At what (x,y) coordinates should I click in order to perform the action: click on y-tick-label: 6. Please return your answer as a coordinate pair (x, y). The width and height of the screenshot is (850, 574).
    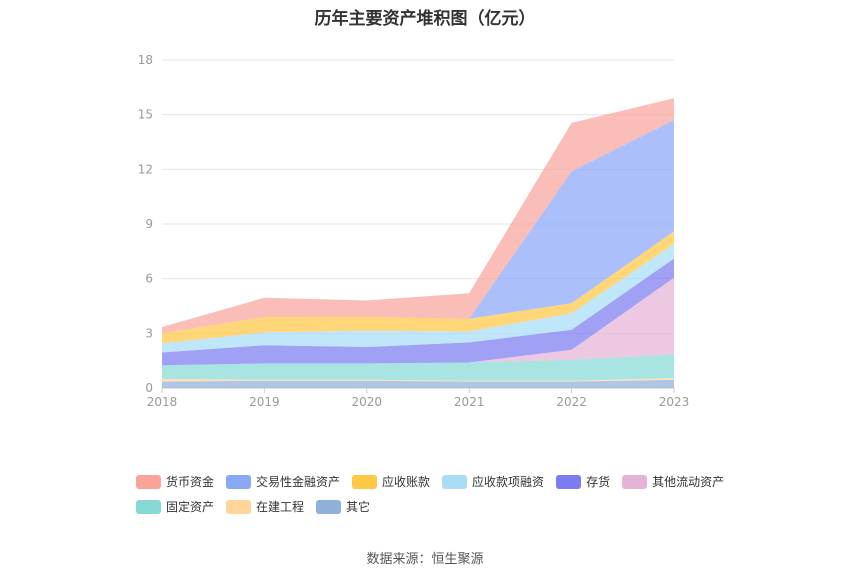
    Looking at the image, I should click on (149, 279).